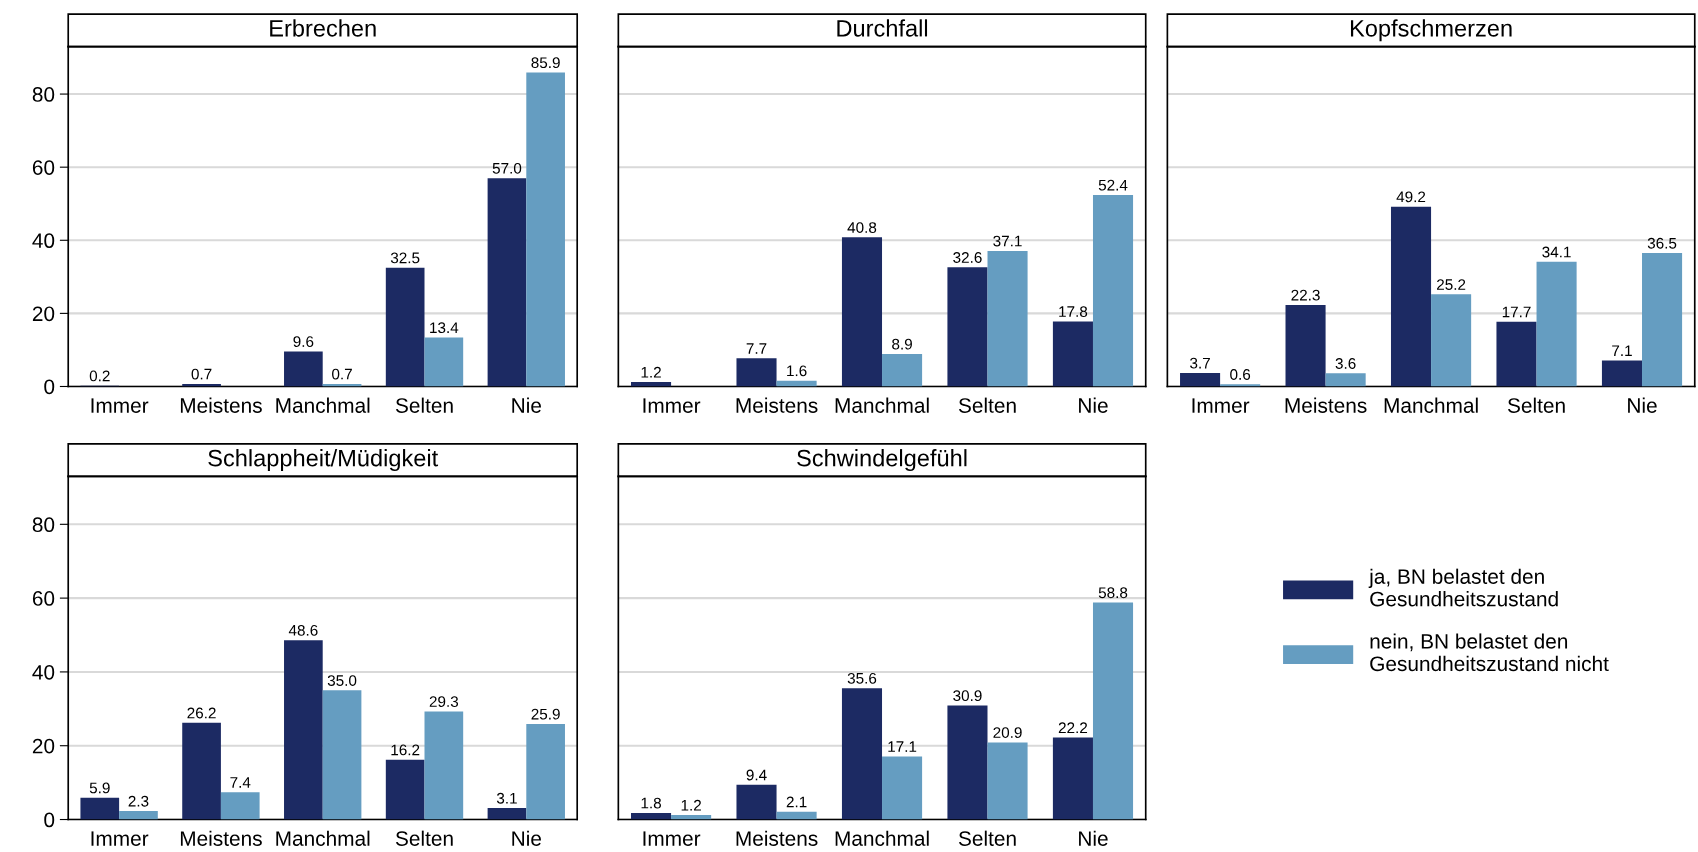 Image resolution: width=1698 pixels, height=852 pixels. Describe the element at coordinates (1113, 593) in the screenshot. I see `data-label: 58.8` at that location.